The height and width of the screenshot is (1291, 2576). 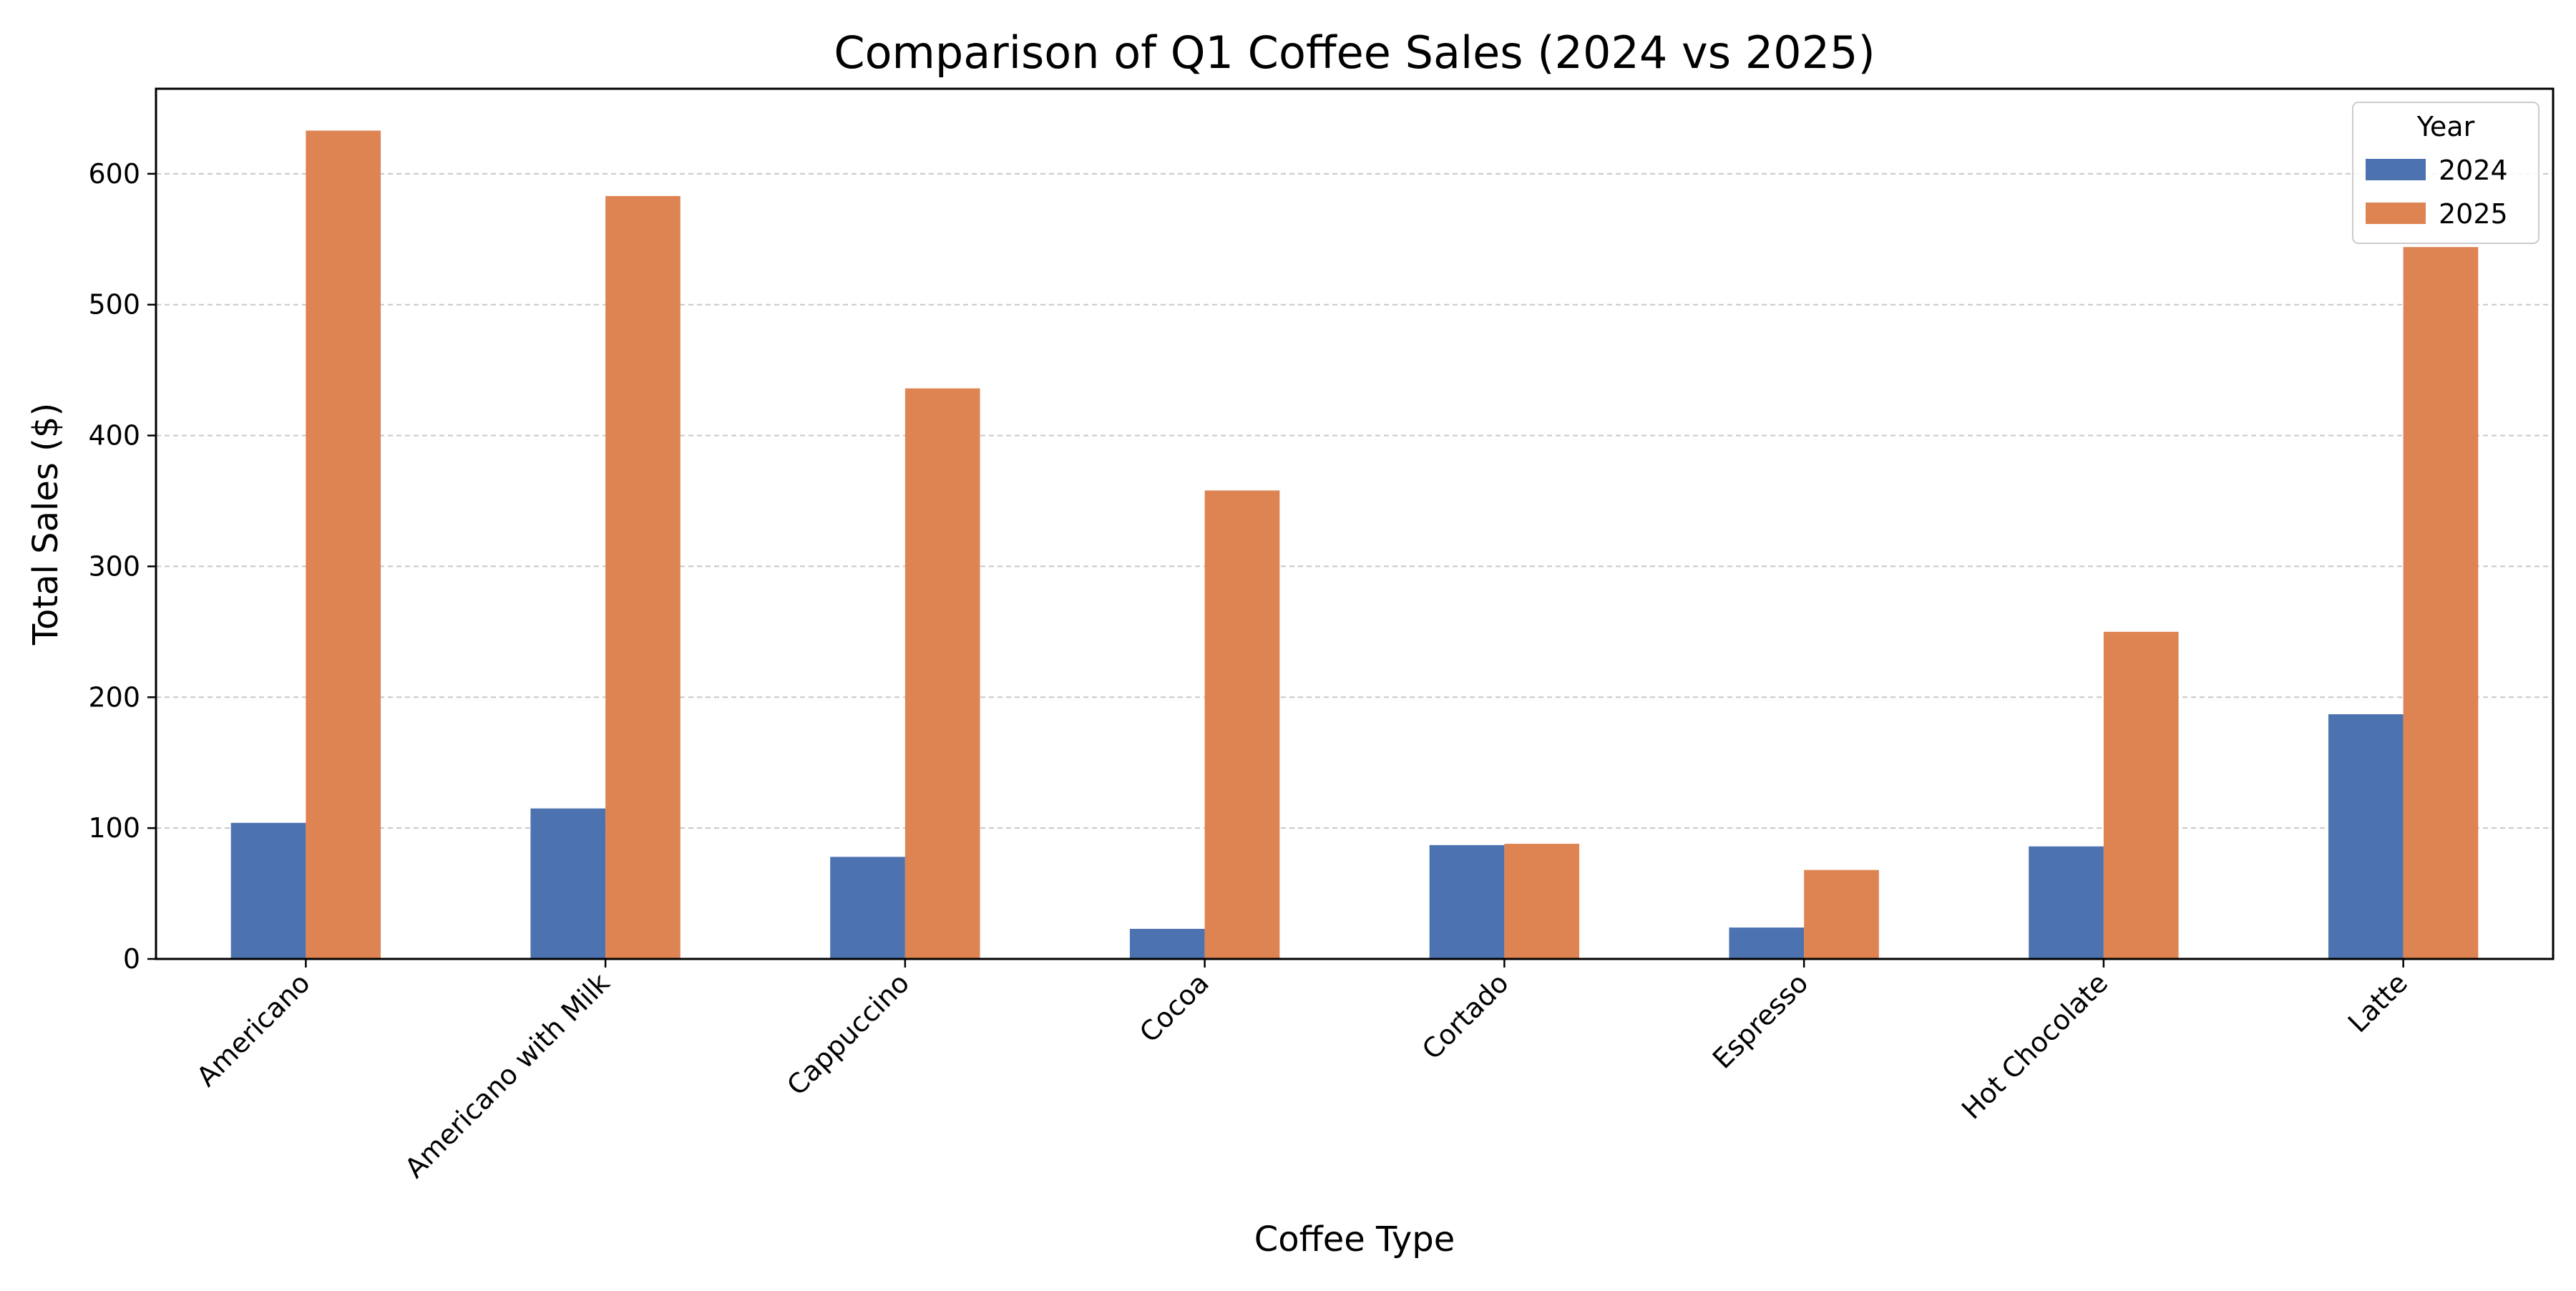 I want to click on y-tick-label: 200, so click(x=114, y=697).